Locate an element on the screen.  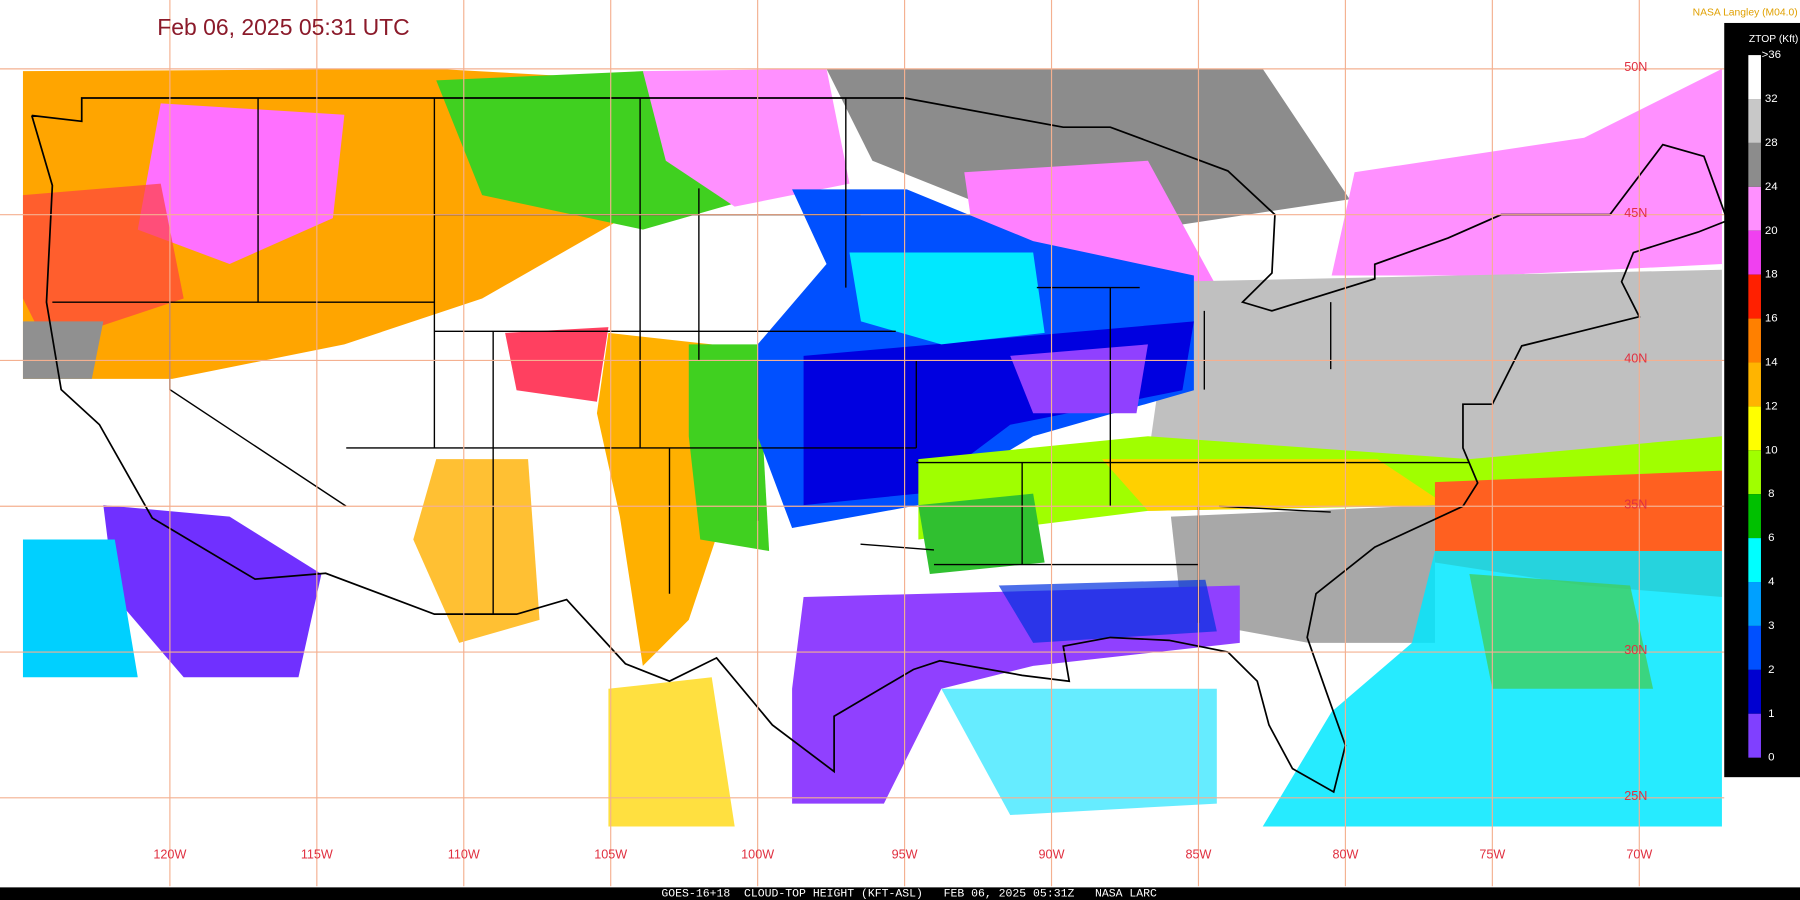
longitude-label: 85W is located at coordinates (1199, 855).